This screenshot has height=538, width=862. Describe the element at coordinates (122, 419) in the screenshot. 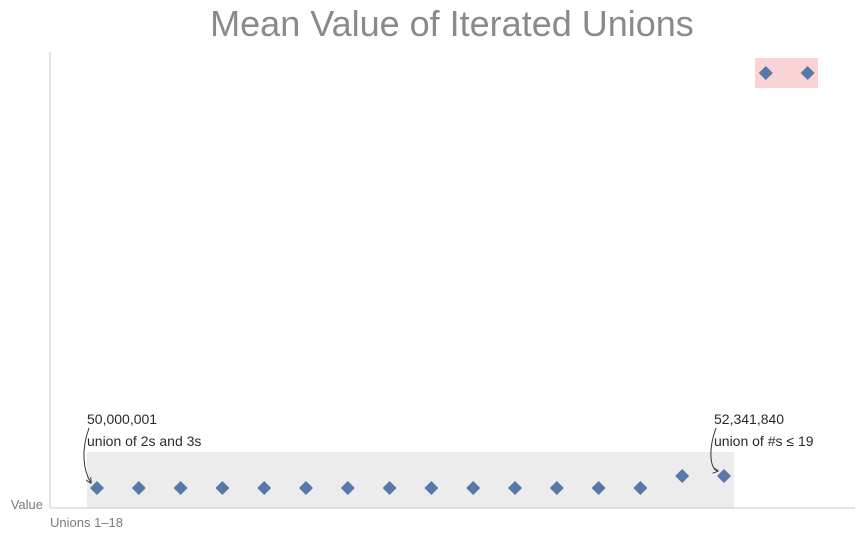

I see `annotation-value-1: 50,000,001` at that location.